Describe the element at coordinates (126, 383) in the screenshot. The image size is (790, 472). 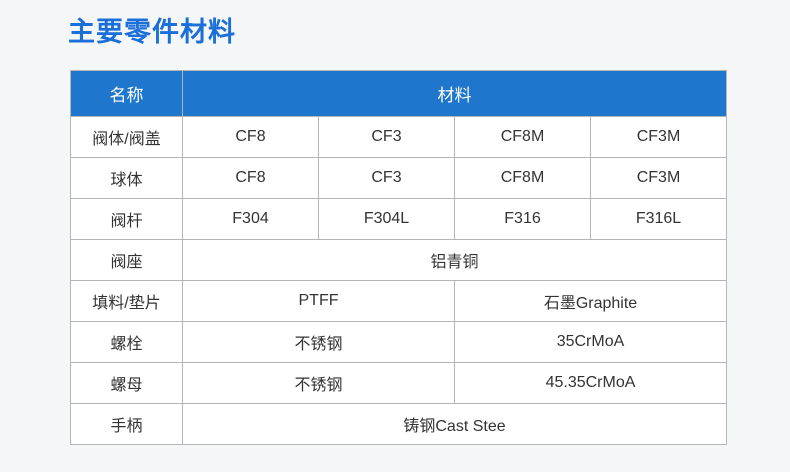
I see `row-name-cell: 螺母` at that location.